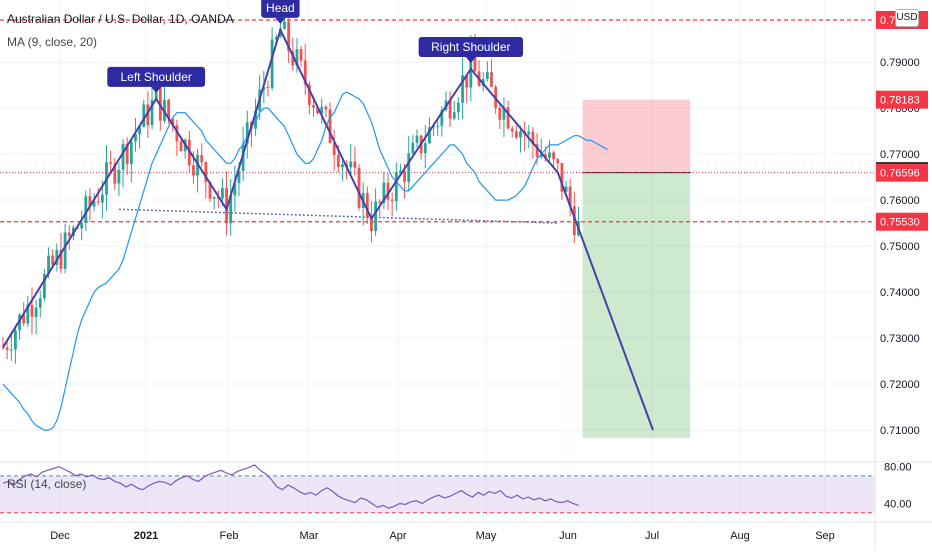 This screenshot has height=555, width=932. Describe the element at coordinates (900, 339) in the screenshot. I see `y-tick-label: 0.73000` at that location.